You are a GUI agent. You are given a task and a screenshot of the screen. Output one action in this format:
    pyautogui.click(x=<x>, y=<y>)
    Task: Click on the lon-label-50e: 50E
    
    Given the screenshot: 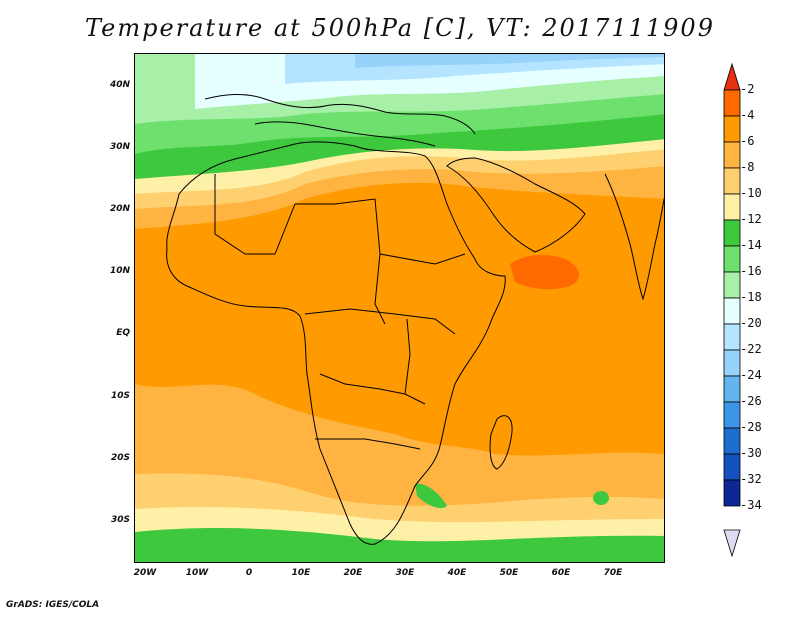 What is the action you would take?
    pyautogui.click(x=509, y=573)
    